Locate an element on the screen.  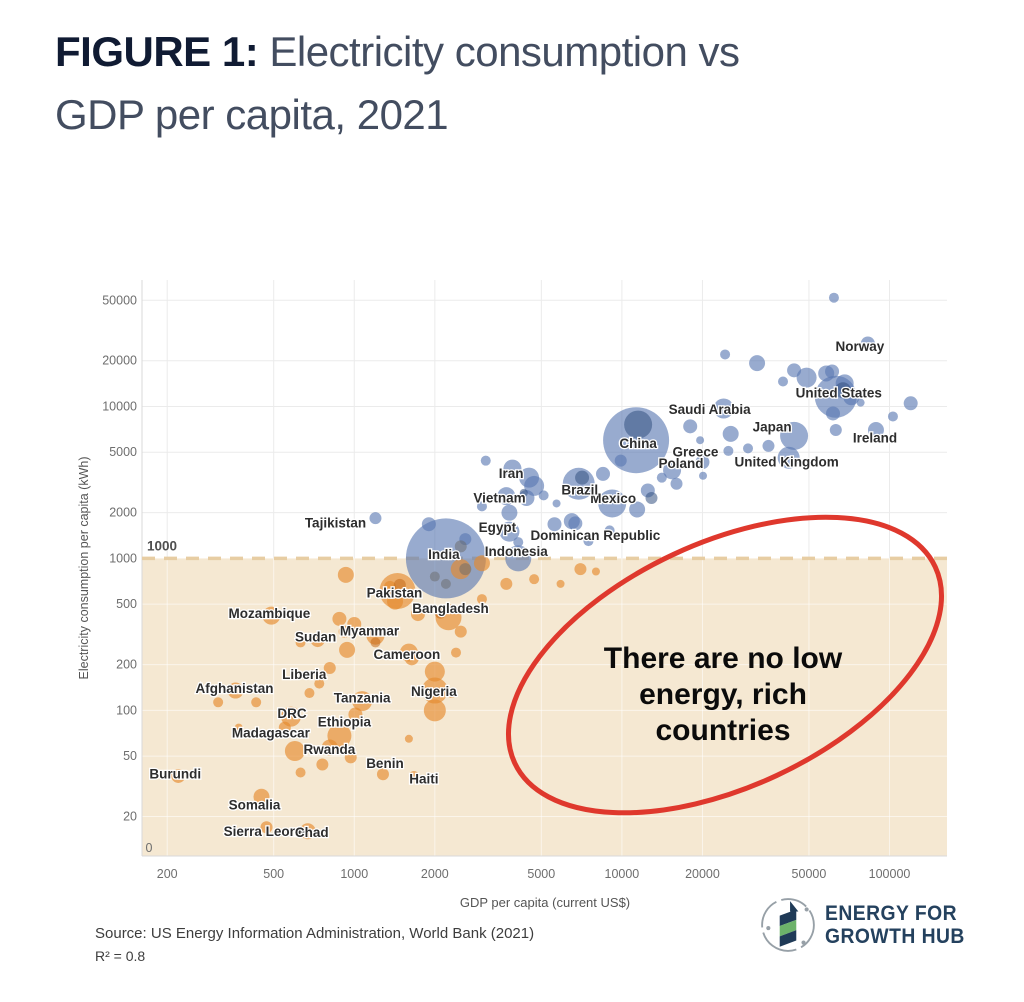
country-label-benin: Benin is located at coordinates (385, 763).